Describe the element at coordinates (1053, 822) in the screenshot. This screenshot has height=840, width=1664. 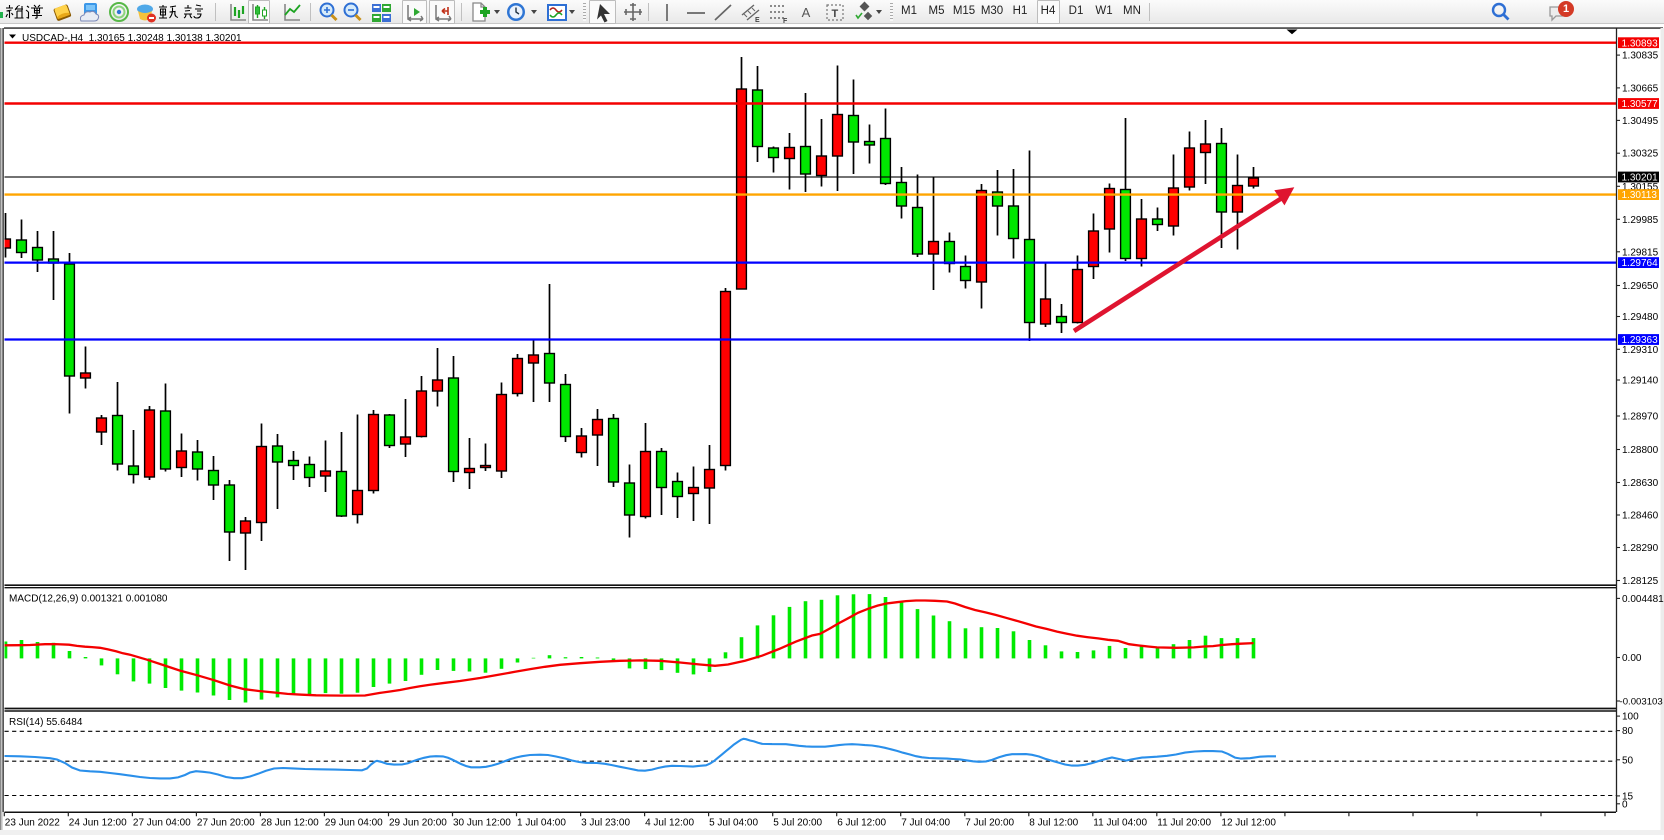
I see `svg-text: 8 Jul 12:00` at that location.